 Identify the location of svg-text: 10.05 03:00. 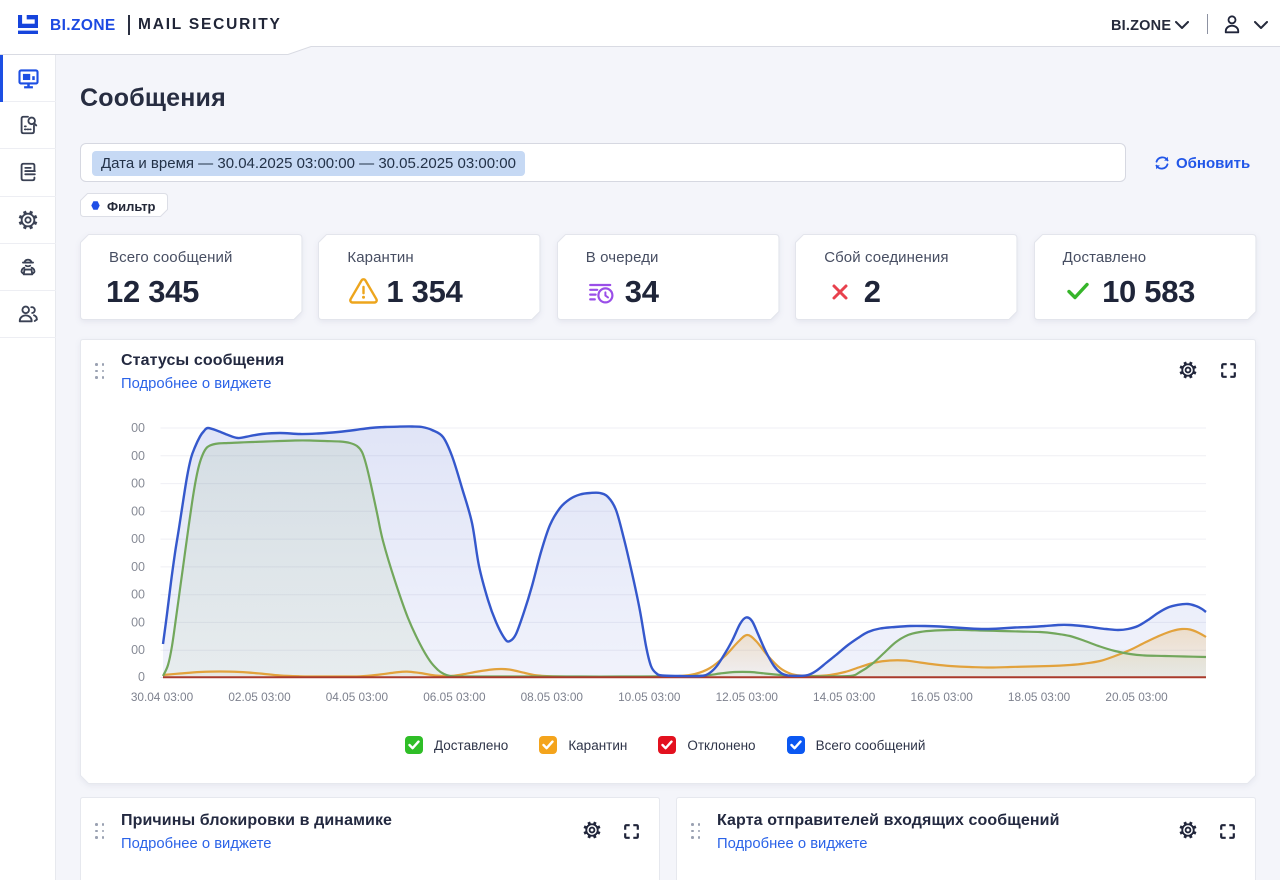
(649, 697).